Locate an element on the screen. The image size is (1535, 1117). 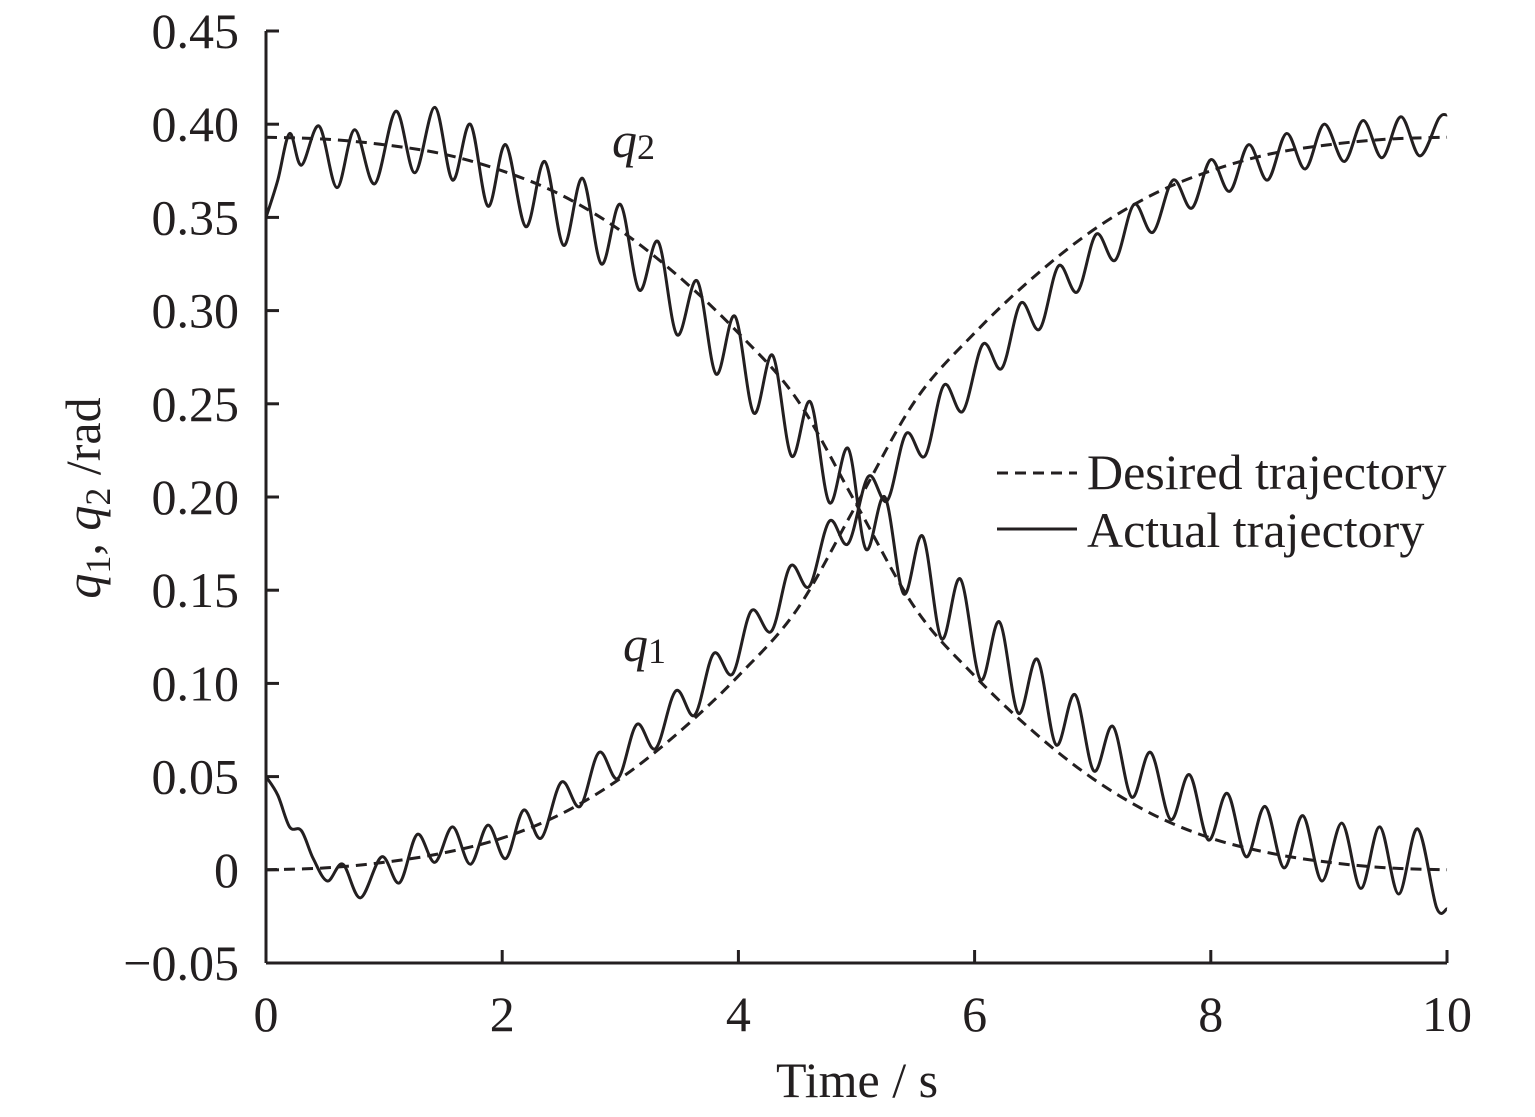
x-axis-label: Time / s is located at coordinates (857, 1080).